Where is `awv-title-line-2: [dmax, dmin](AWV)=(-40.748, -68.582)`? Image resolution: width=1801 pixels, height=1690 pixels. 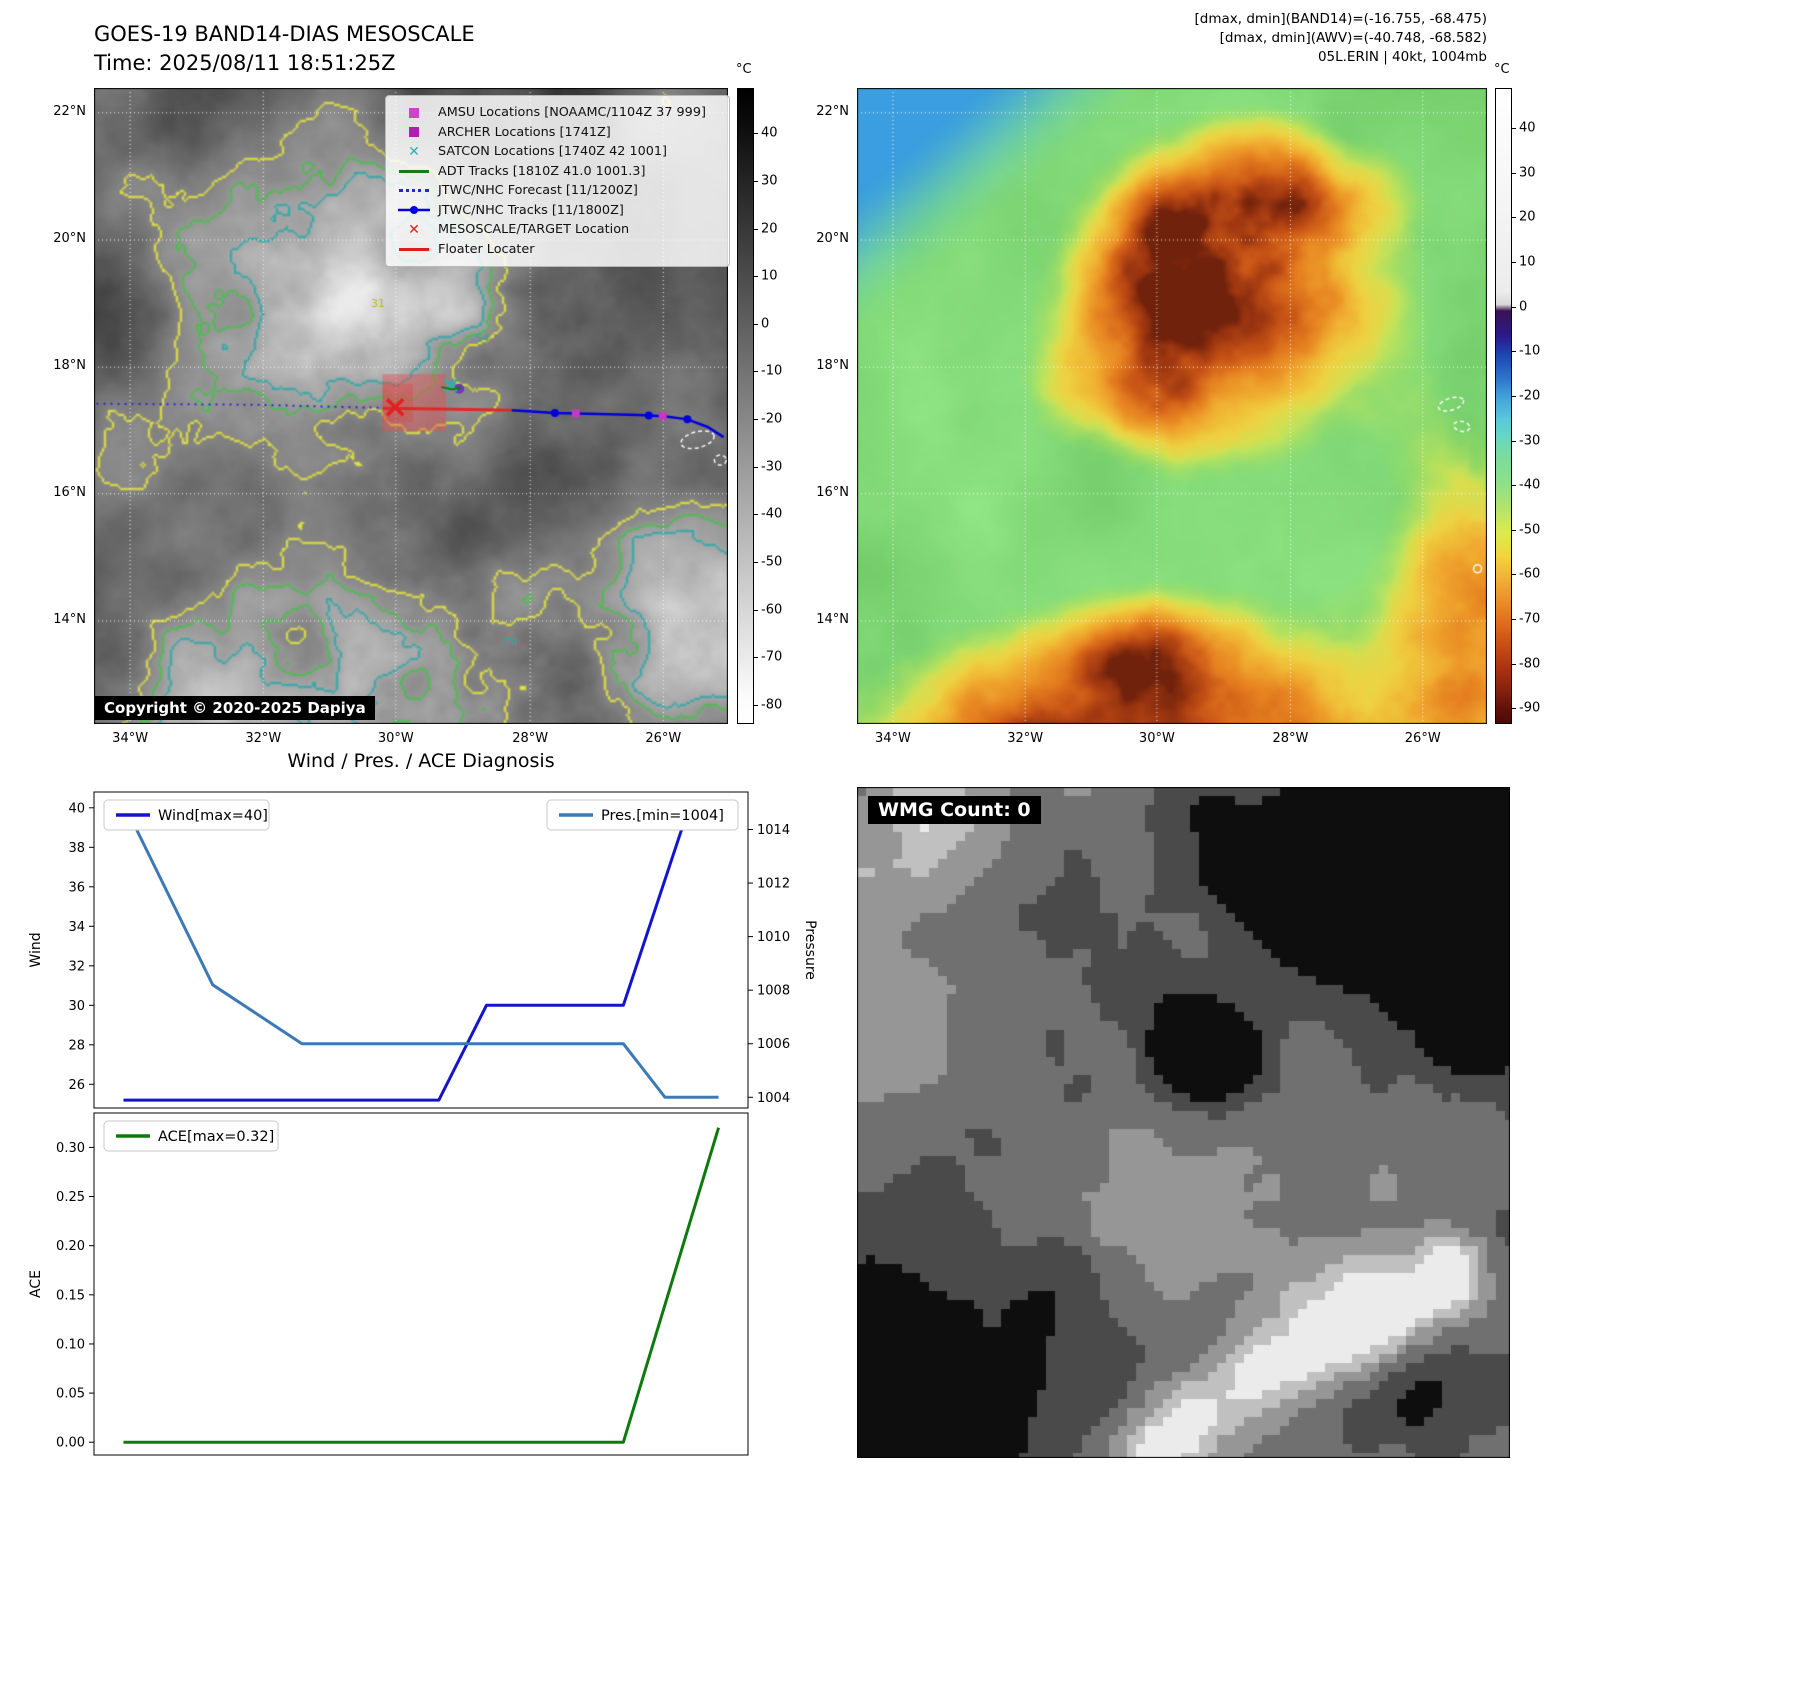 awv-title-line-2: [dmax, dmin](AWV)=(-40.748, -68.582) is located at coordinates (1353, 38).